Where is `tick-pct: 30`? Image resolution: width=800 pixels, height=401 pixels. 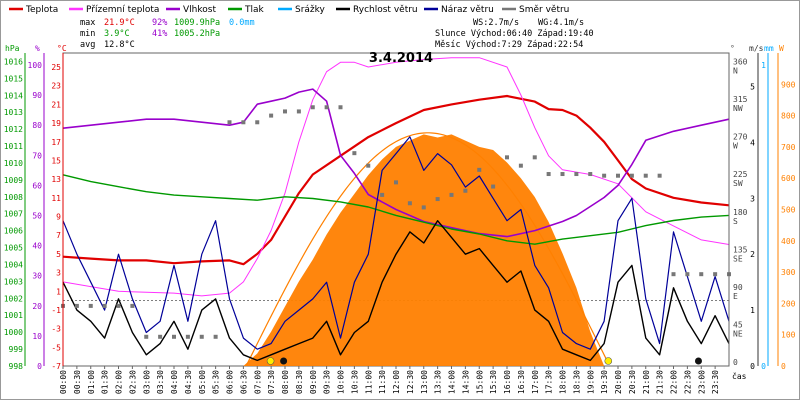
tick-pct: 30 is located at coordinates (37, 276).